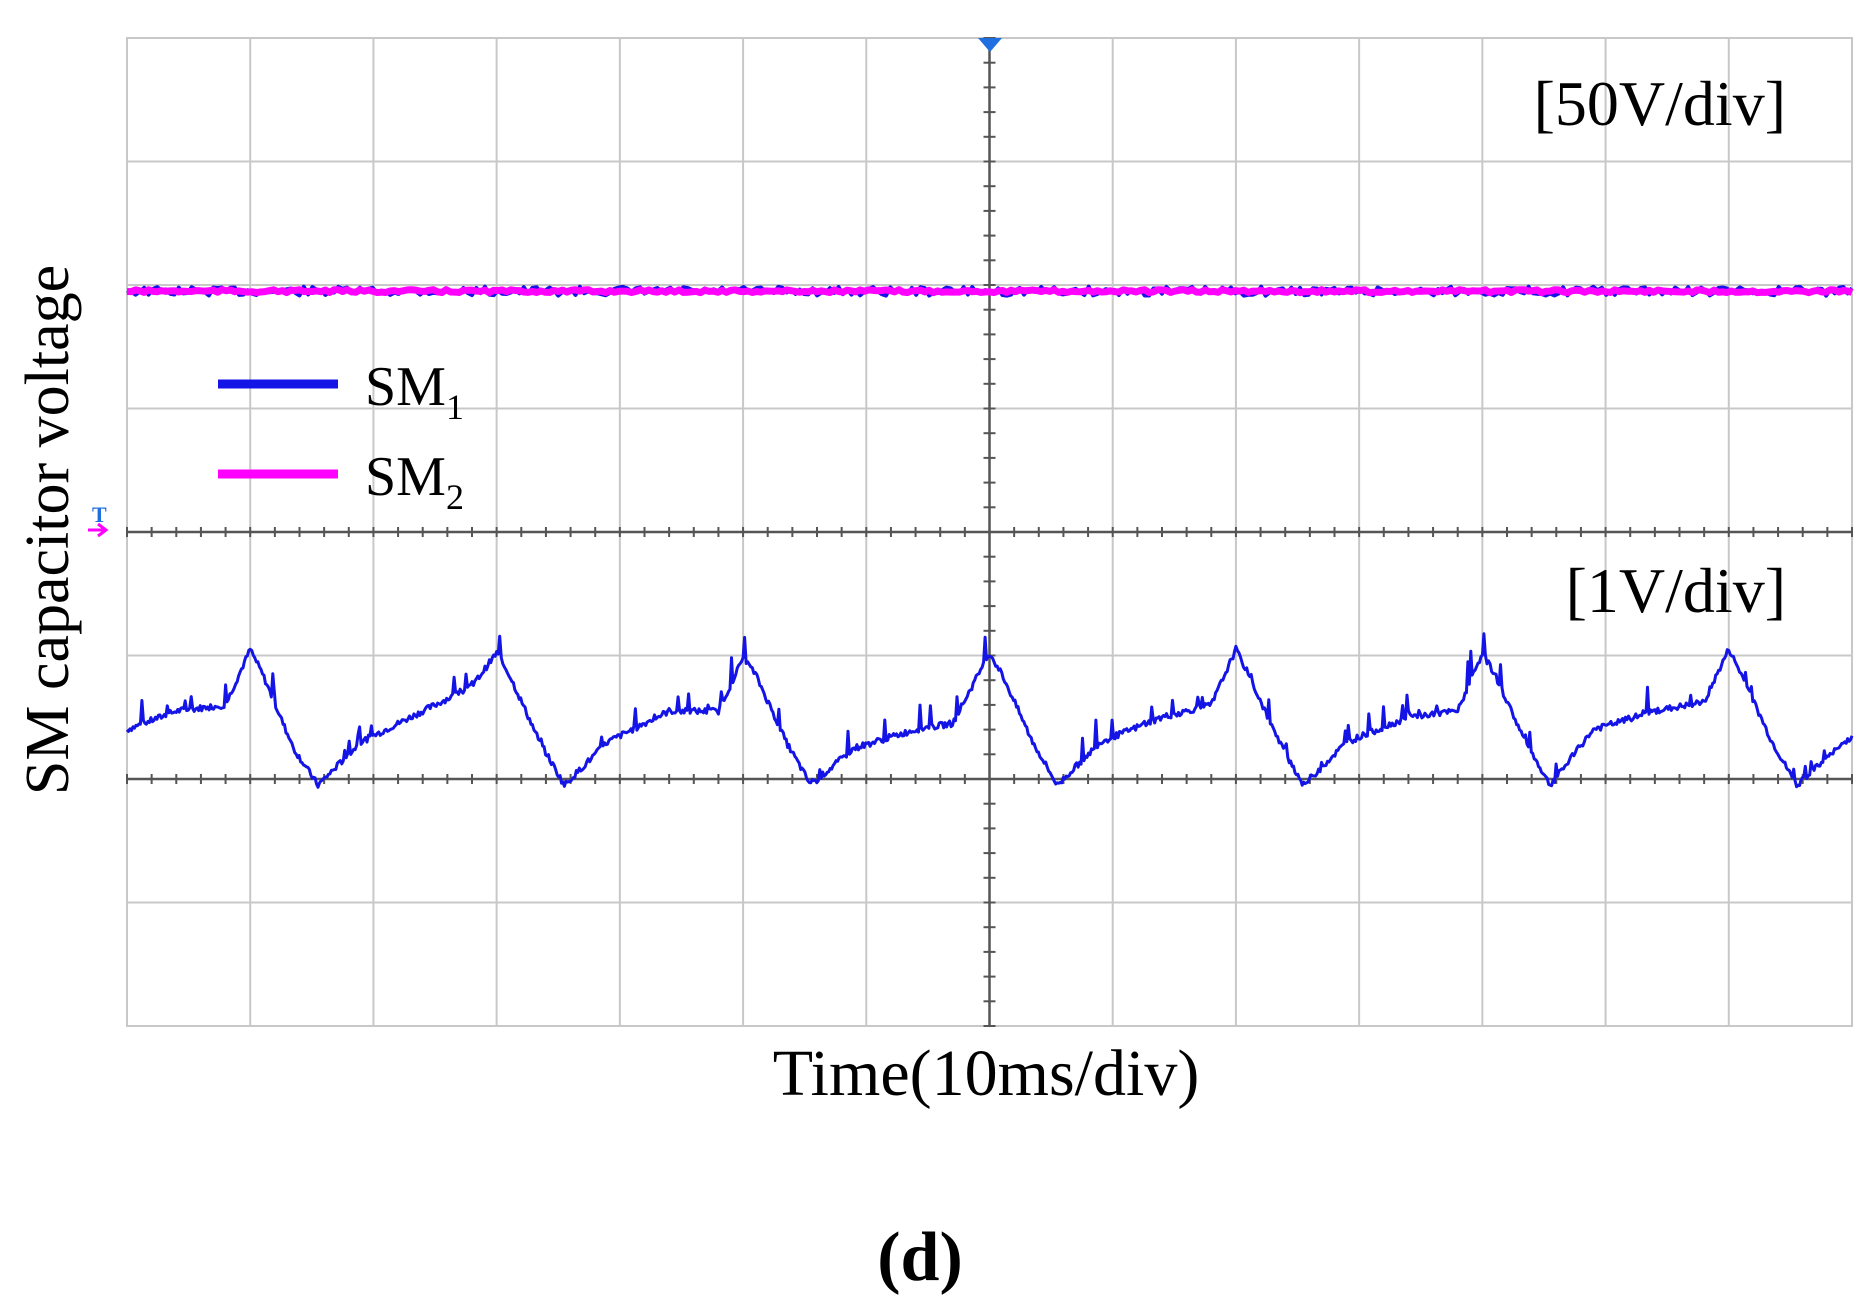 The width and height of the screenshot is (1866, 1299). Describe the element at coordinates (989, 710) in the screenshot. I see `trace-lower-sm1` at that location.